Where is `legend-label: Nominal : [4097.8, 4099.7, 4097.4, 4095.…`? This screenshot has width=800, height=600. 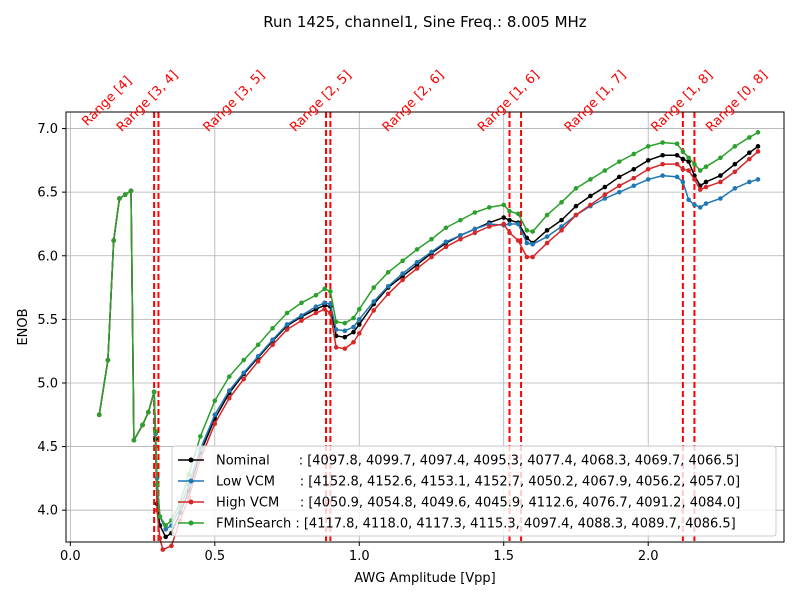
legend-label: Nominal : [4097.8, 4099.7, 4097.4, 4095.… is located at coordinates (477, 461).